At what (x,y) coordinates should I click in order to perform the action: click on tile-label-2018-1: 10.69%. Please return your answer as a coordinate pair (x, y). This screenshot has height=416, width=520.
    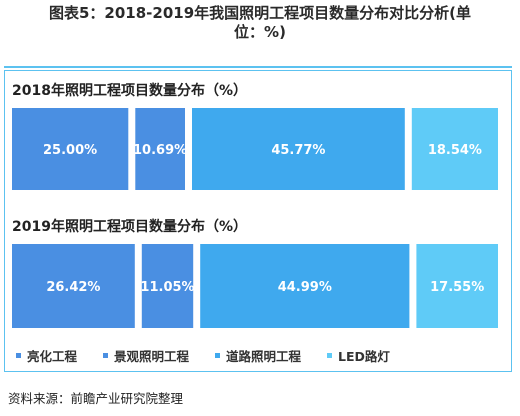
    Looking at the image, I should click on (160, 150).